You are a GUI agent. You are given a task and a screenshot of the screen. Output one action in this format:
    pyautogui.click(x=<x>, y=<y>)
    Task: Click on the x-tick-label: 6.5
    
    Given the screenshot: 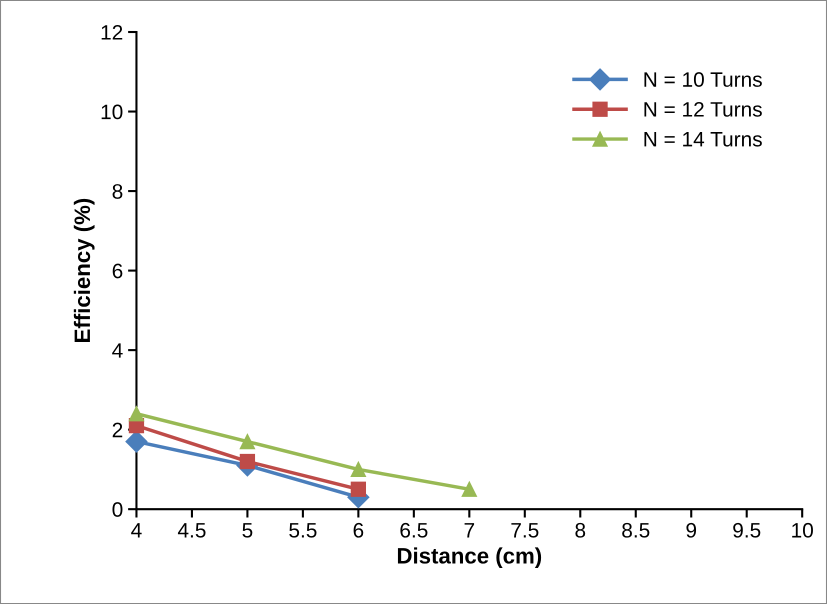 What is the action you would take?
    pyautogui.click(x=414, y=530)
    